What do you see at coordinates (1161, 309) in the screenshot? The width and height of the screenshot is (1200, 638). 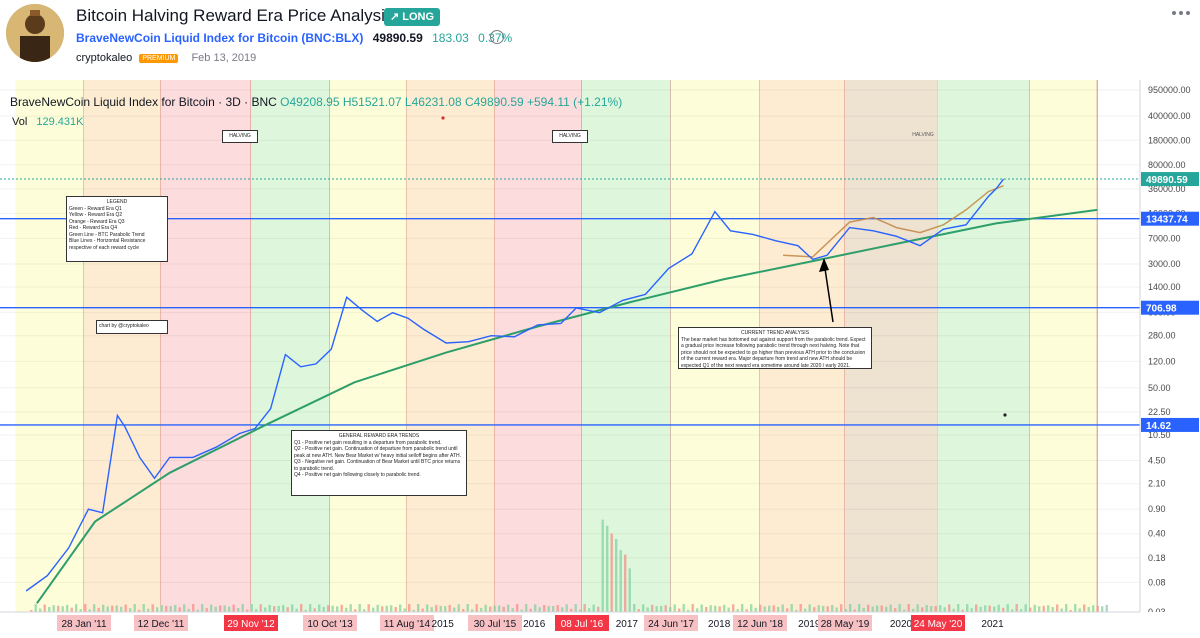 I see `price-label: 706.98` at bounding box center [1161, 309].